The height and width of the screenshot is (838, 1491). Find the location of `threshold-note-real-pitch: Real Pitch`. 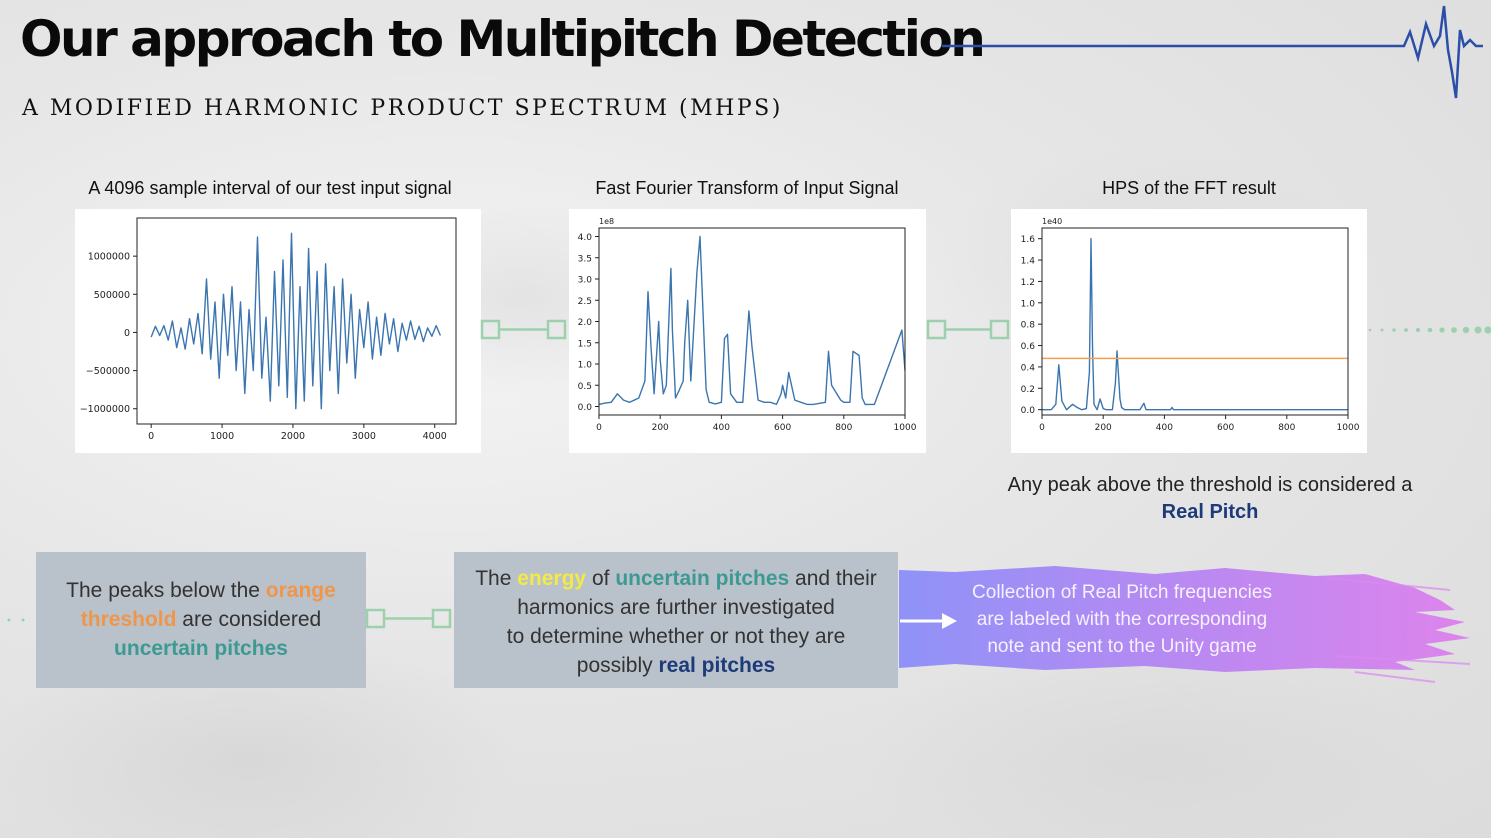

threshold-note-real-pitch: Real Pitch is located at coordinates (1210, 512).